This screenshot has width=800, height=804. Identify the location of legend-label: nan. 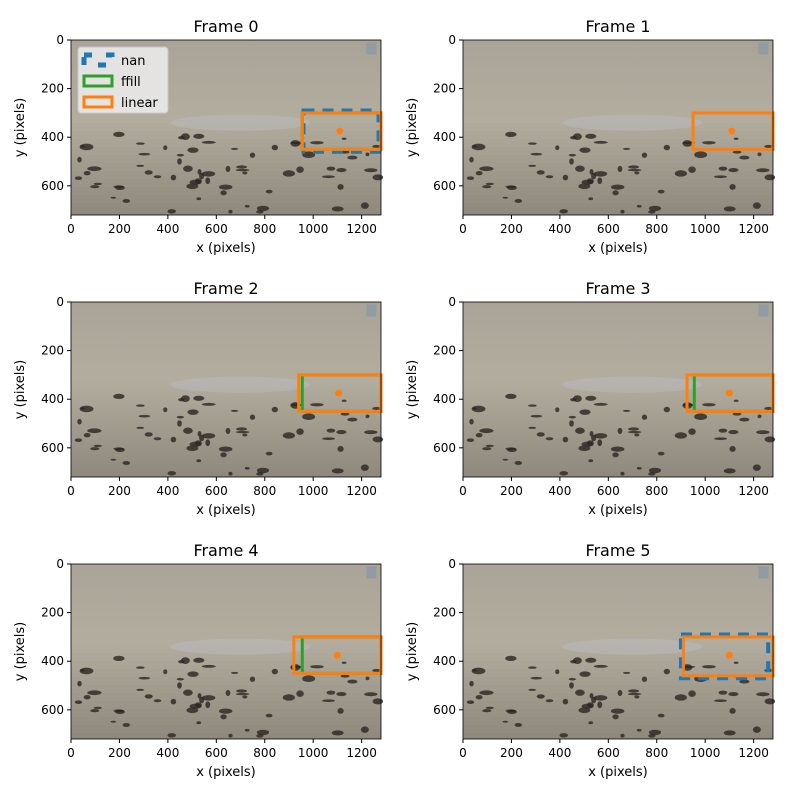
(133, 61).